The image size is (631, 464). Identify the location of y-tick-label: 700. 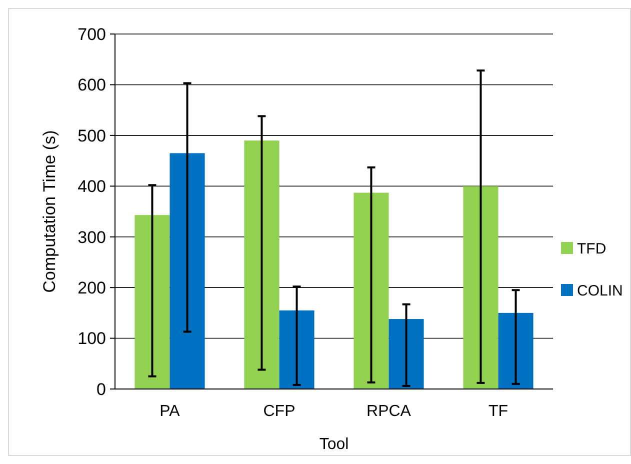
(92, 34).